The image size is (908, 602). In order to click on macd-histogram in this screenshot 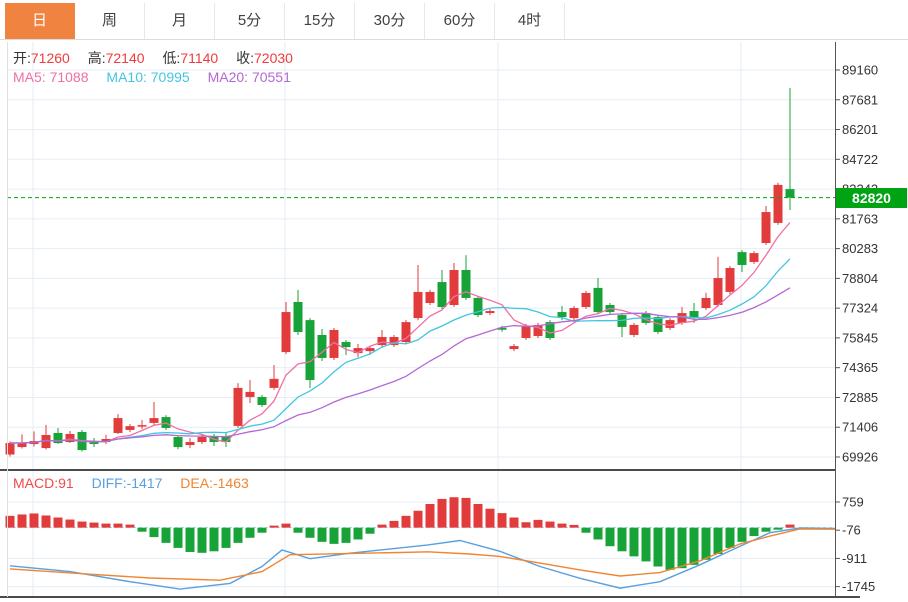, I will do `click(400, 533)`.